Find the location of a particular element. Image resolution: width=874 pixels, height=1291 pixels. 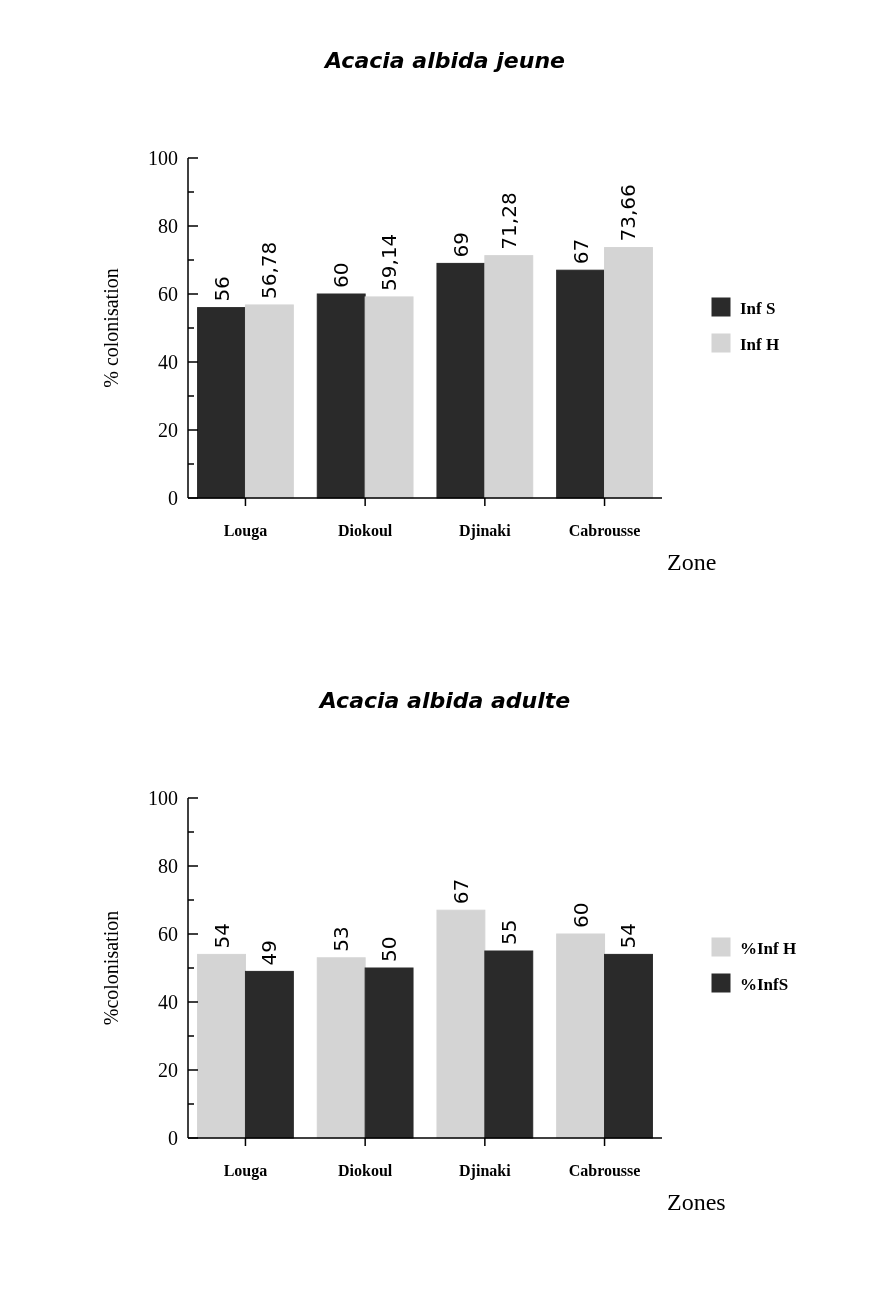

data-label: 56 is located at coordinates (221, 289).